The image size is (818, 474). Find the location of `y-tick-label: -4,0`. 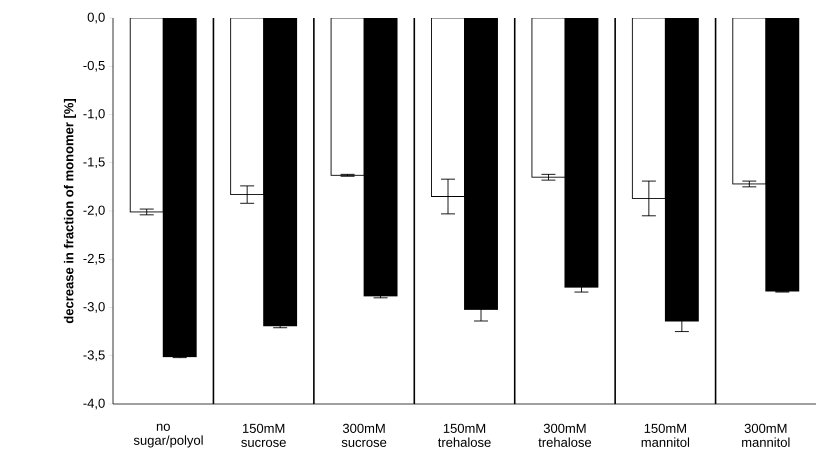

y-tick-label: -4,0 is located at coordinates (94, 404).